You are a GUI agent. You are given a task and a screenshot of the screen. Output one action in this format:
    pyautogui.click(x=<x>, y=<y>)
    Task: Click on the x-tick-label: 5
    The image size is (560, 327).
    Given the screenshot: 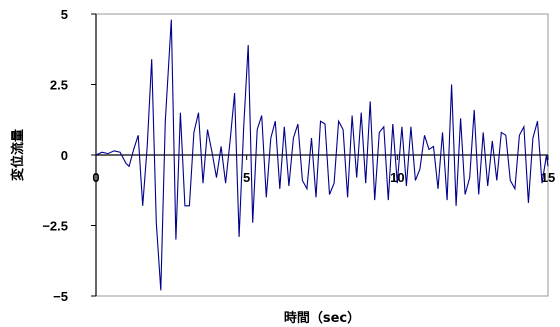 What is the action you would take?
    pyautogui.click(x=246, y=177)
    